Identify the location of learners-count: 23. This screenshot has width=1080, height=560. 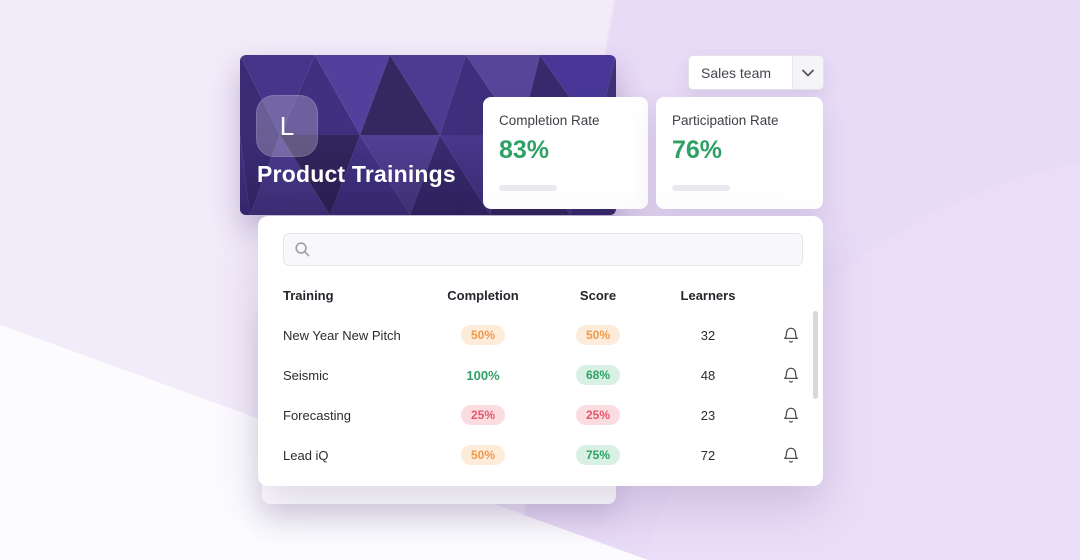
(708, 415).